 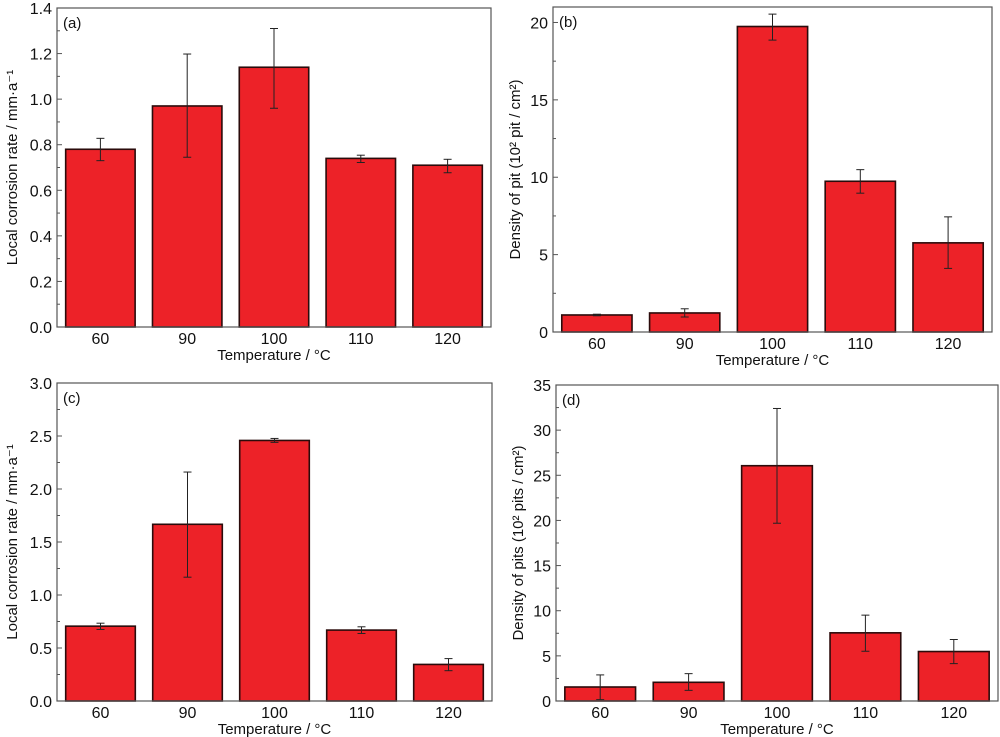 What do you see at coordinates (542, 386) in the screenshot?
I see `y-tick-label: 35` at bounding box center [542, 386].